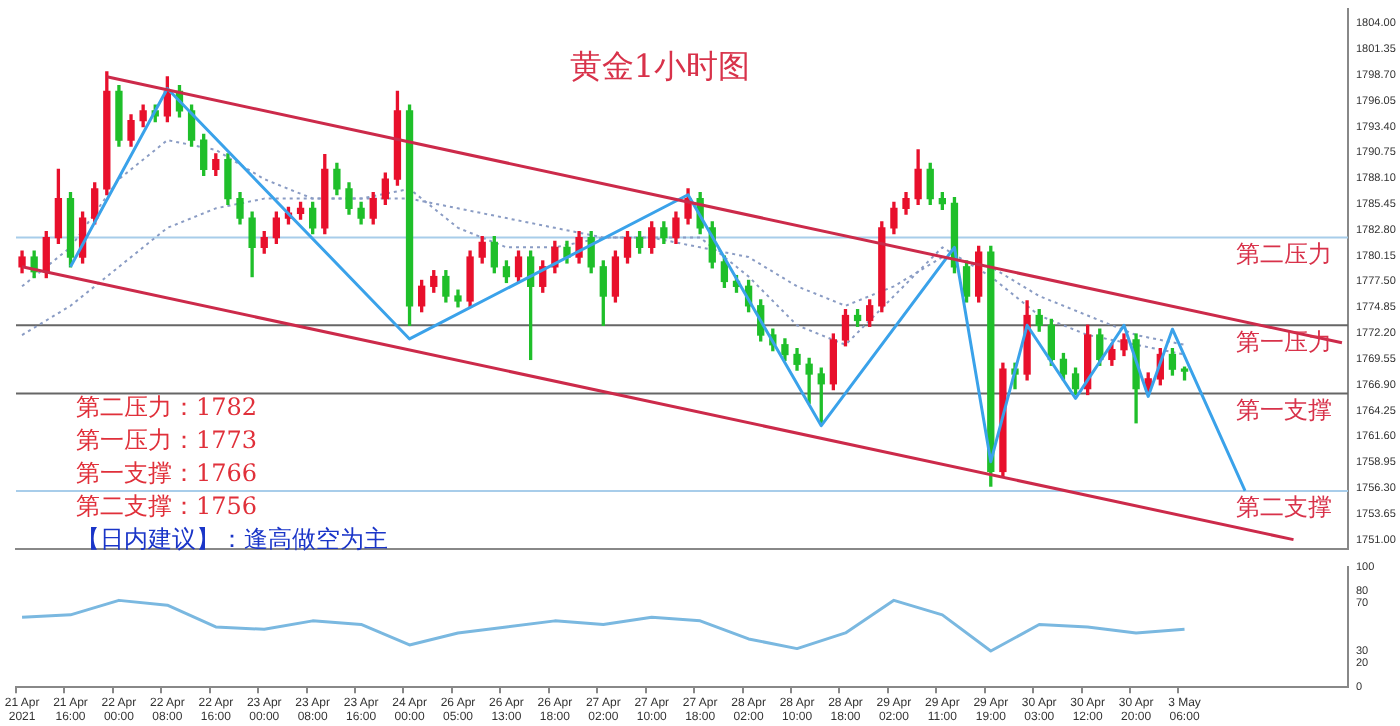 This screenshot has height=726, width=1400. What do you see at coordinates (167, 472) in the screenshot?
I see `annotation: 第一支撑：1766` at bounding box center [167, 472].